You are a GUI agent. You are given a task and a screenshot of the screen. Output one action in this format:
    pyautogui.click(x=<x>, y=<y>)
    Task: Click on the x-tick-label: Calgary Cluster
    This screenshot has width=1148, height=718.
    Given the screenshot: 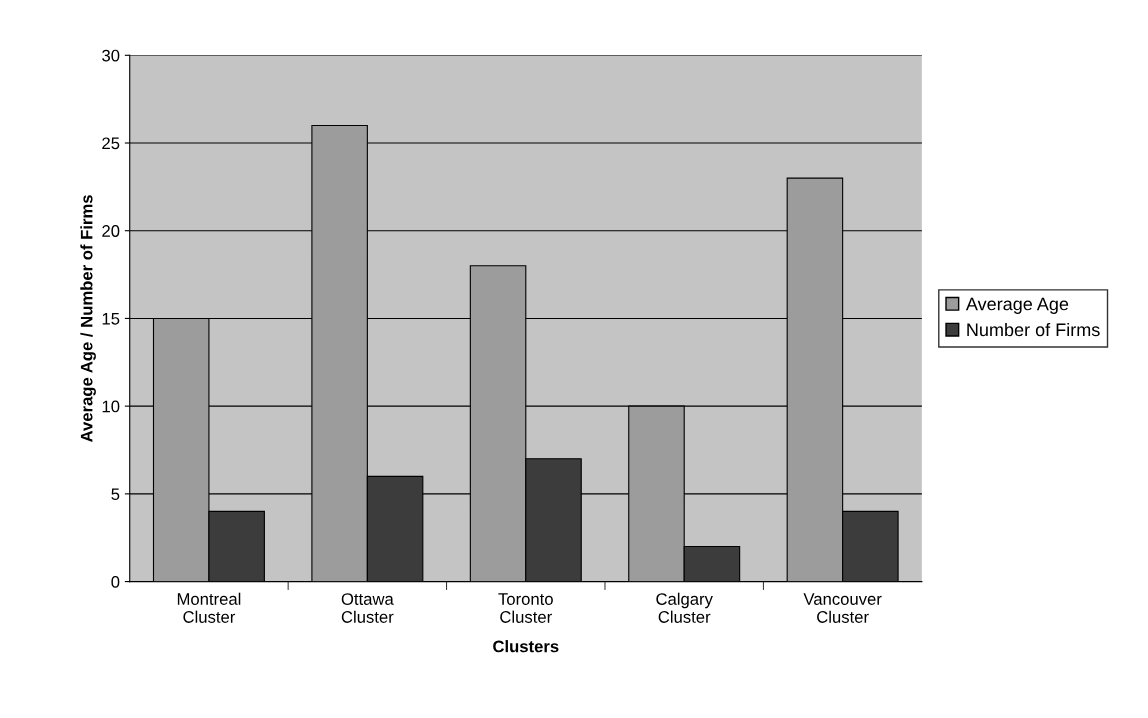 What is the action you would take?
    pyautogui.click(x=684, y=607)
    